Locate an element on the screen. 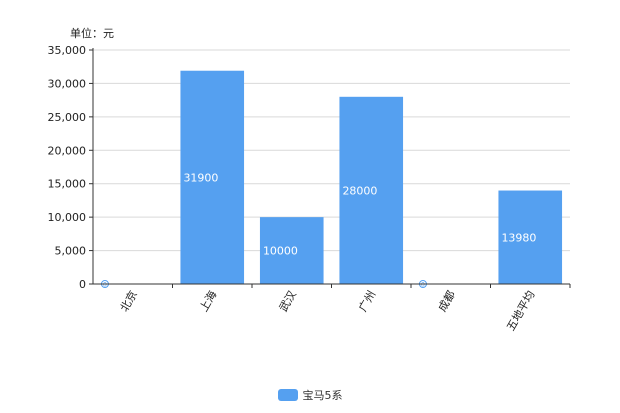 This screenshot has height=413, width=620. y-tick-label: 20,000 is located at coordinates (67, 150).